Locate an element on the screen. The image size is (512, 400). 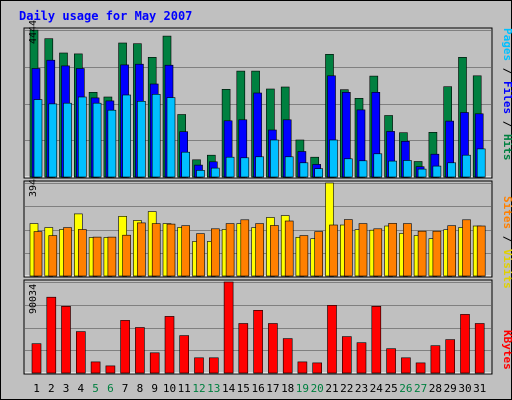
kbytes-panel-axis-legend: KBytes is located at coordinates (506, 350).